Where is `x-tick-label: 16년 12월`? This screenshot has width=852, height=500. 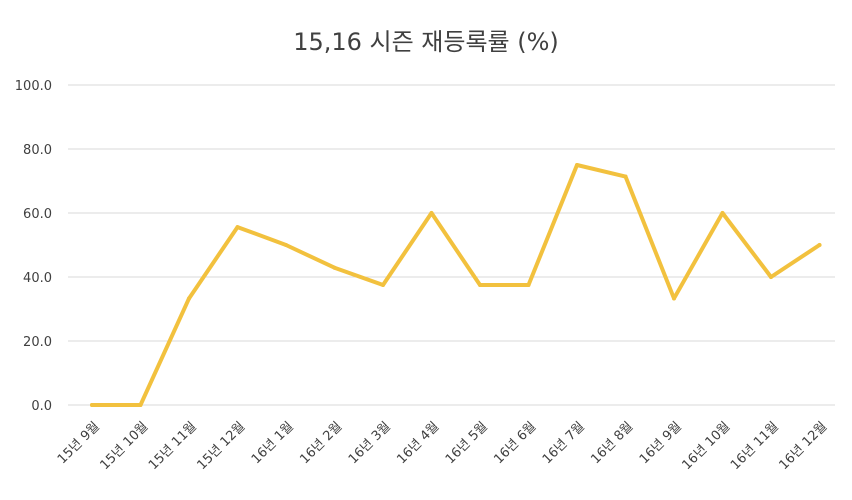 x-tick-label: 16년 12월 is located at coordinates (803, 446).